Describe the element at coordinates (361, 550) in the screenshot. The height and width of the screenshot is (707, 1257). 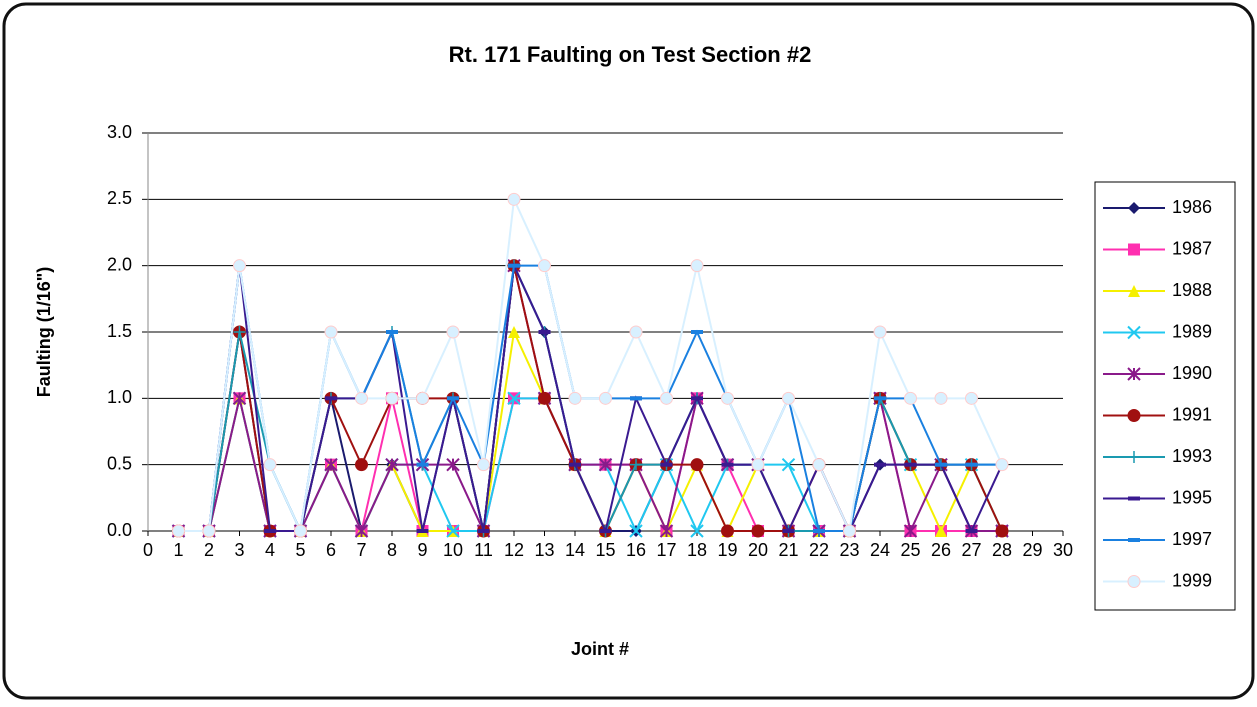
I see `x-tick-label: 7` at that location.